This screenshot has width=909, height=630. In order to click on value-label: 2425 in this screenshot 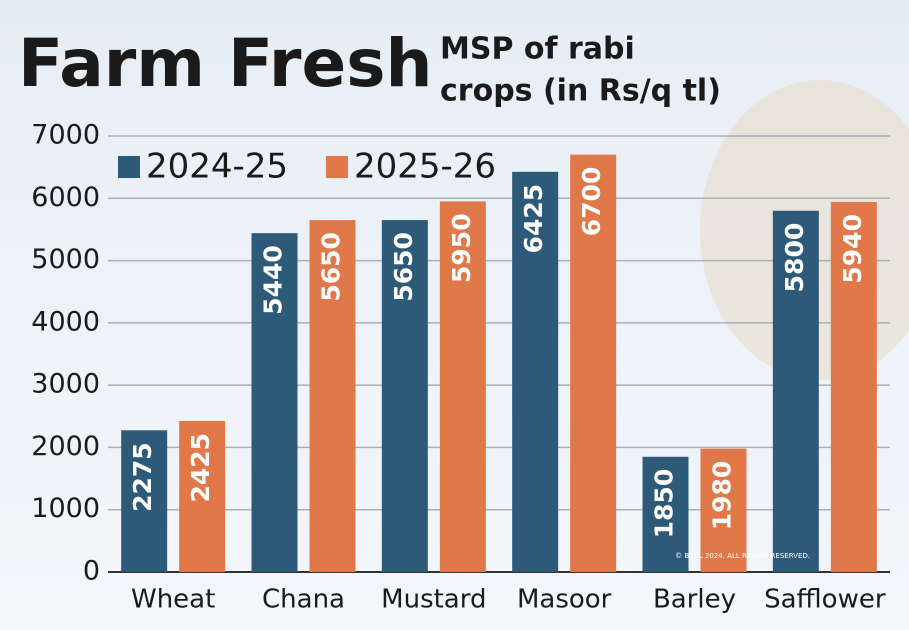, I will do `click(200, 468)`.